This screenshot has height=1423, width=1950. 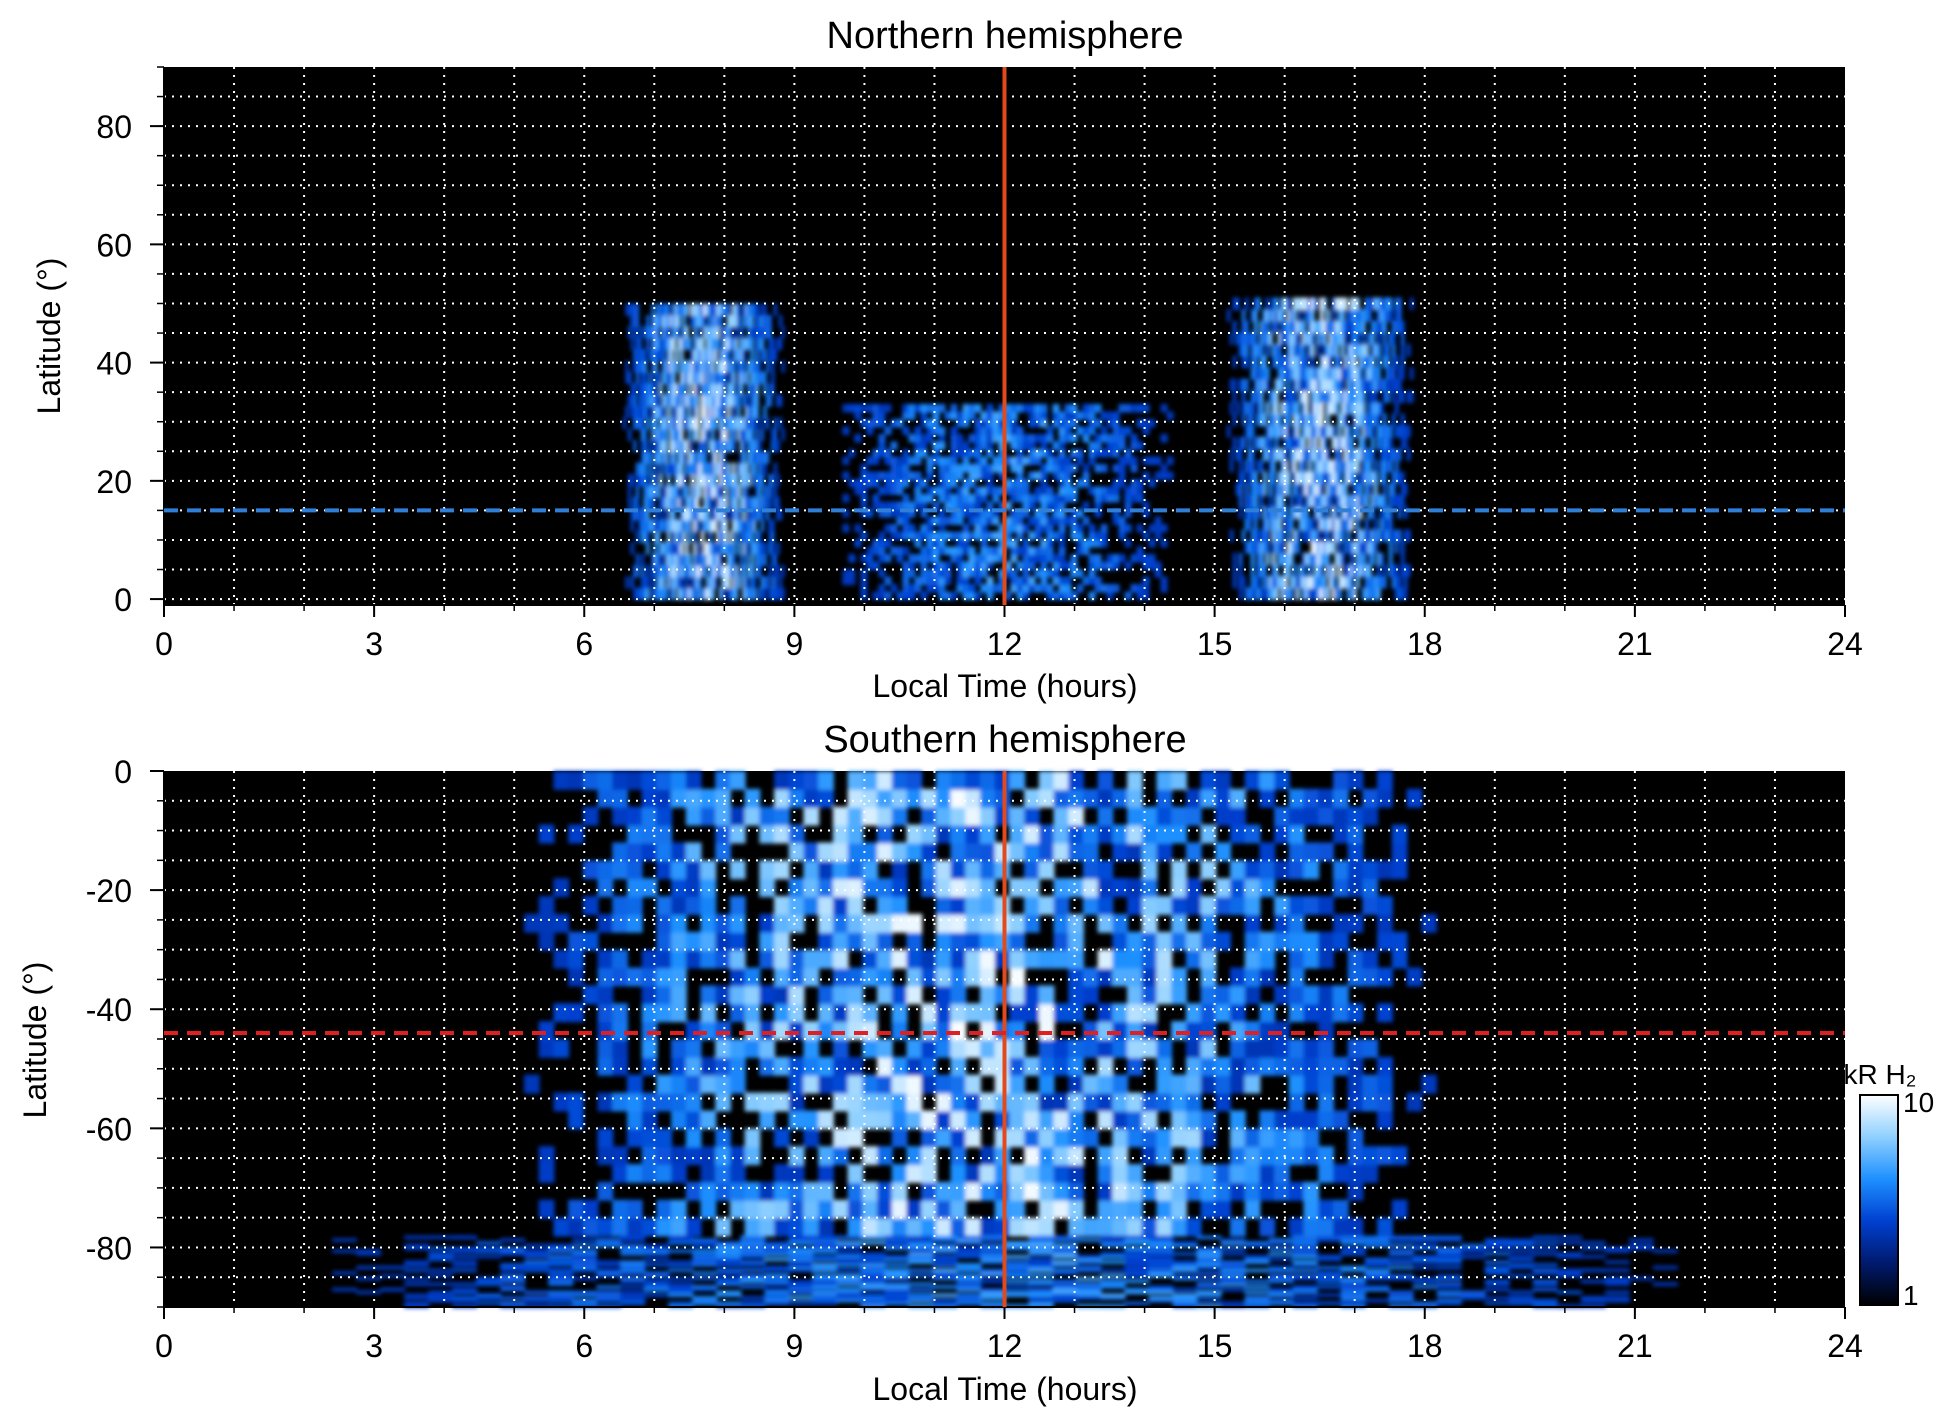 What do you see at coordinates (114, 364) in the screenshot?
I see `north-y-tick-label: 40` at bounding box center [114, 364].